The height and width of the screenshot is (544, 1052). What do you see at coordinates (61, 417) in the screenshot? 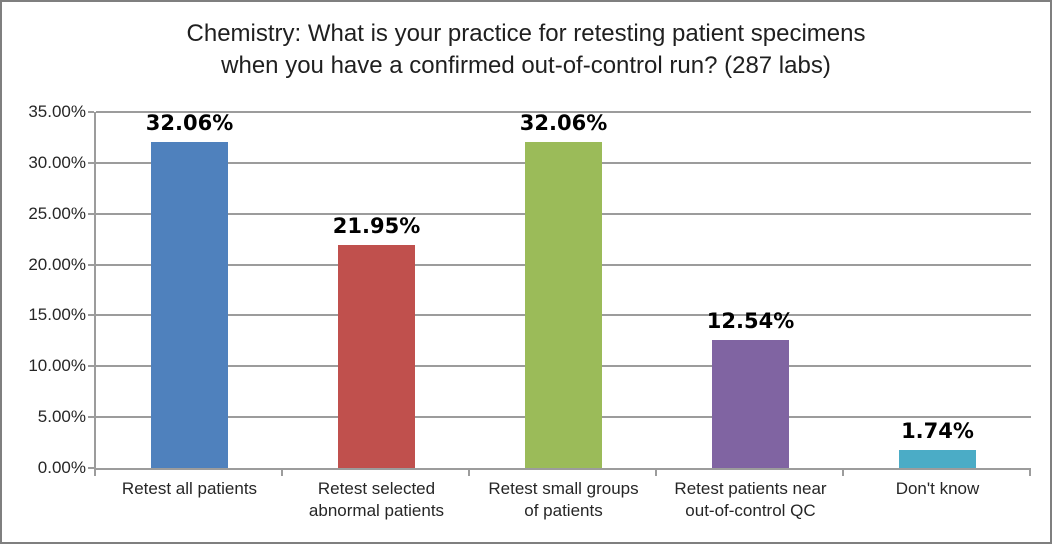
I see `y-axis-tick-label: 5.00%` at bounding box center [61, 417].